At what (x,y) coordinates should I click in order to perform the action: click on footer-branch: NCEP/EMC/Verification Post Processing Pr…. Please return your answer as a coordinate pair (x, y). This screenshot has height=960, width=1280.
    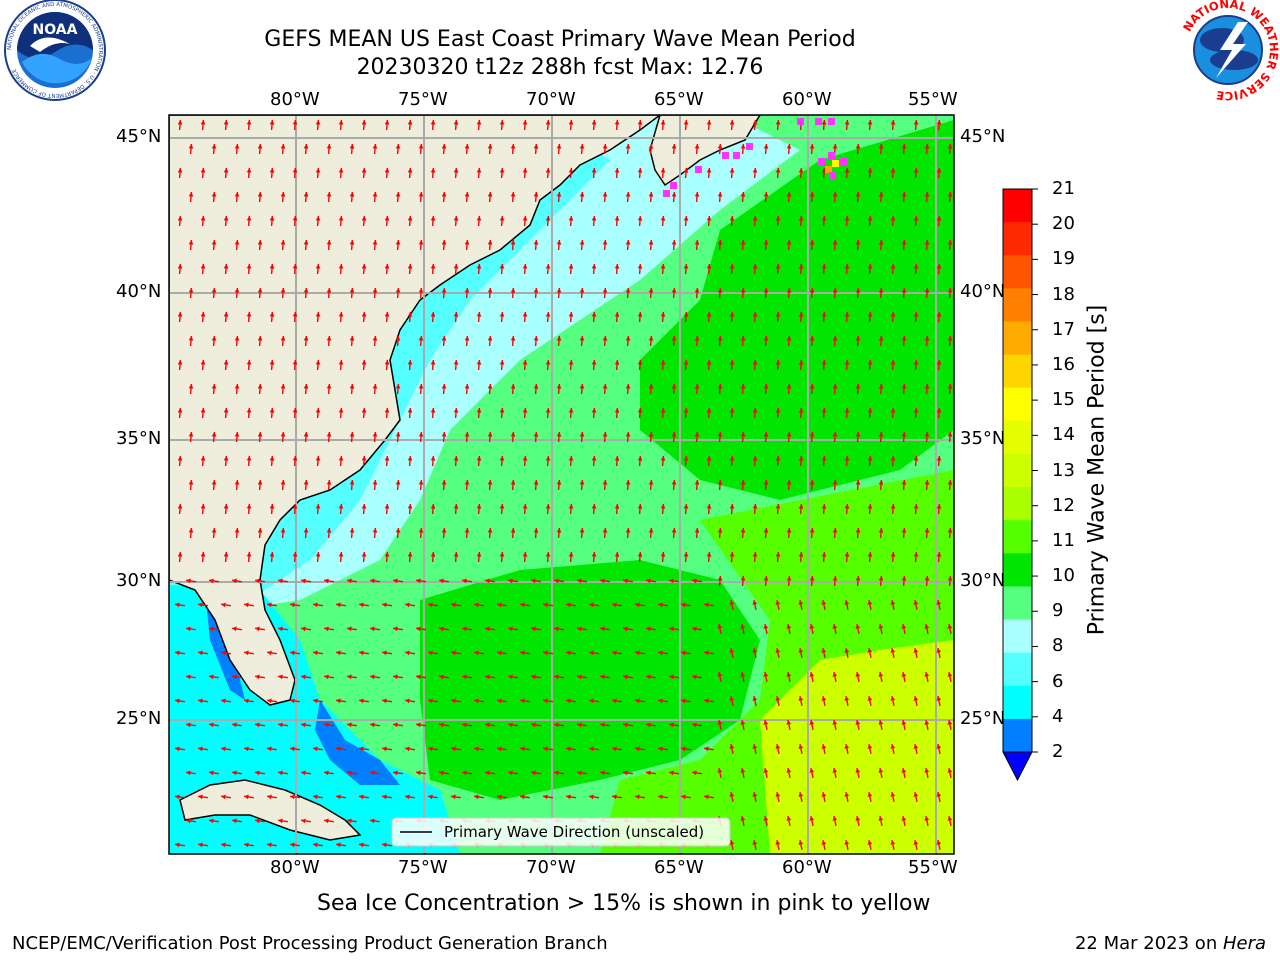
    Looking at the image, I should click on (310, 943).